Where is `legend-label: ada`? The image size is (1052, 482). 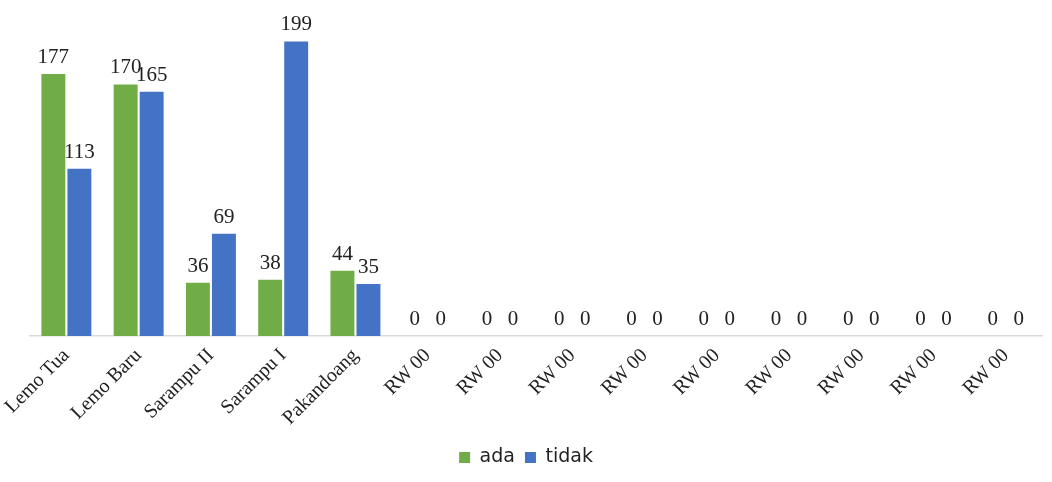 legend-label: ada is located at coordinates (497, 455).